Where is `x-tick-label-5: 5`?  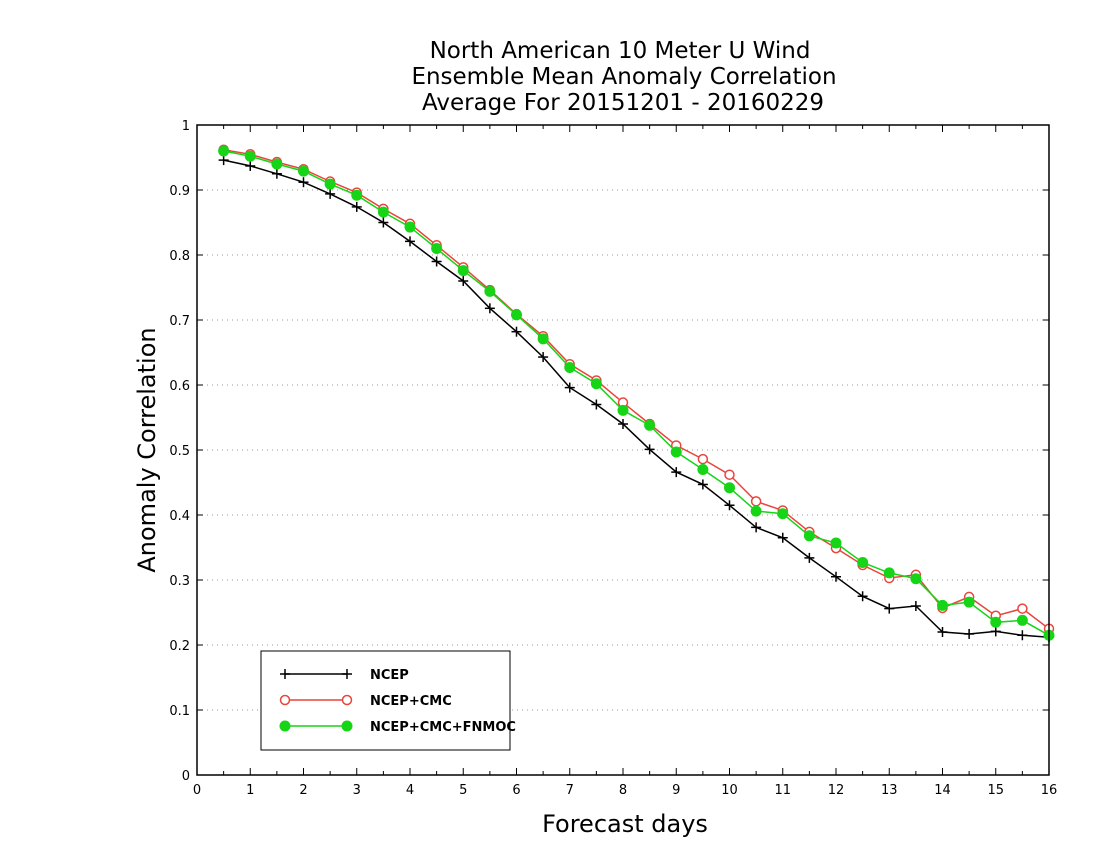
x-tick-label-5: 5 is located at coordinates (463, 790).